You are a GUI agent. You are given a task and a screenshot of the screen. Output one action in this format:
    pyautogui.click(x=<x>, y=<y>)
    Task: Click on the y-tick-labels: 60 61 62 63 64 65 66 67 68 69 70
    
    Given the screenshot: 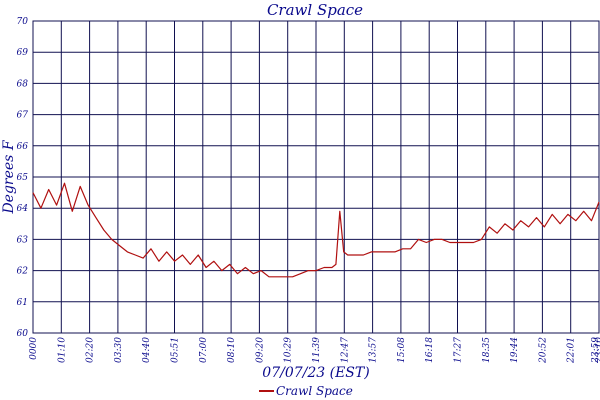 What is the action you would take?
    pyautogui.click(x=23, y=178)
    